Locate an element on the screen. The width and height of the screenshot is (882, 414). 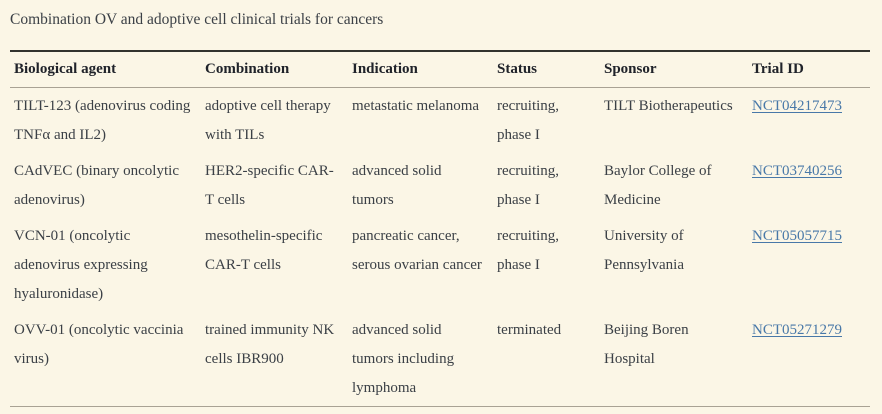
cell-trial-id: NCT04217473 is located at coordinates (811, 121).